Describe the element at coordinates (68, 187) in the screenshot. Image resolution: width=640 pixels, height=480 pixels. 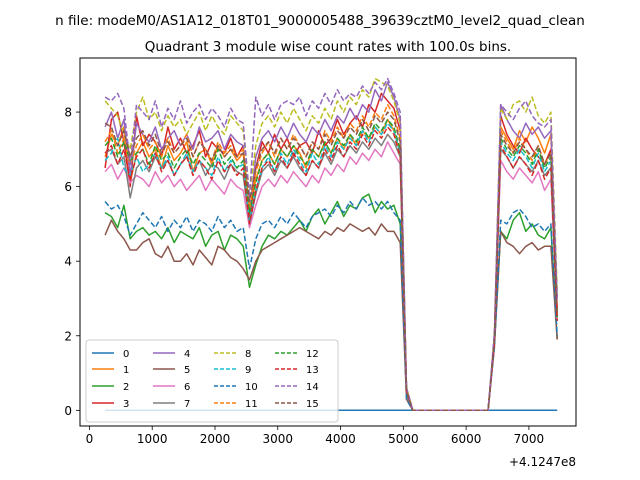
I see `y-tick-label: 6` at that location.